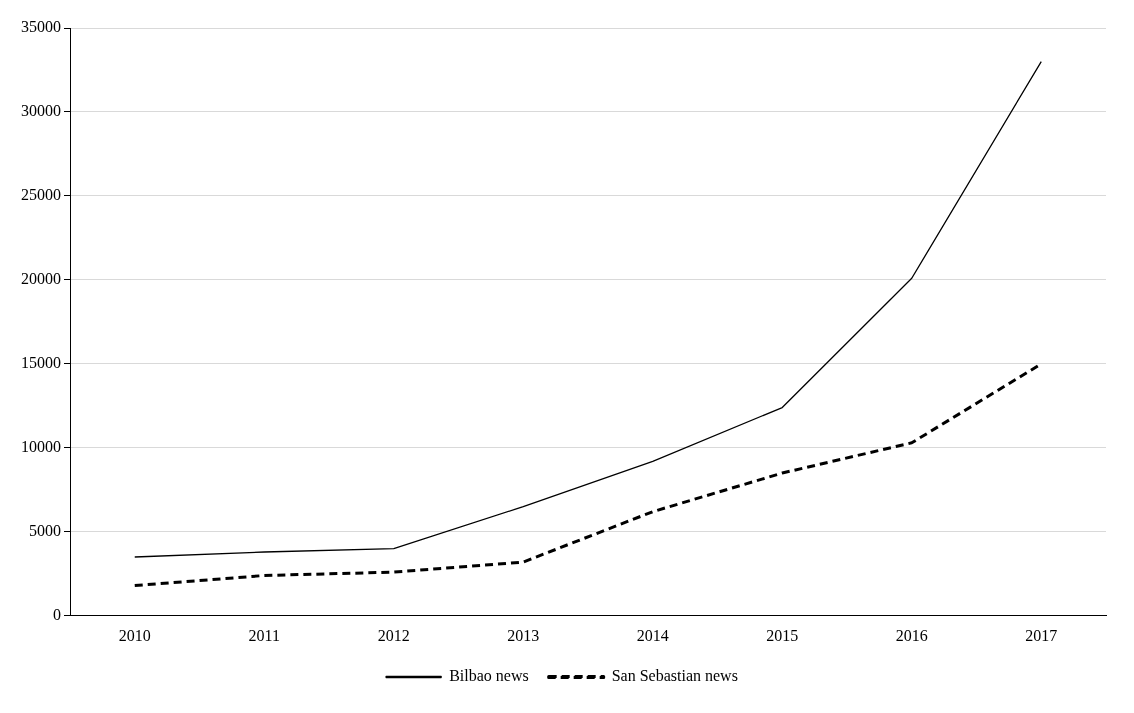  Describe the element at coordinates (57, 614) in the screenshot. I see `y-tick-label: 0` at that location.